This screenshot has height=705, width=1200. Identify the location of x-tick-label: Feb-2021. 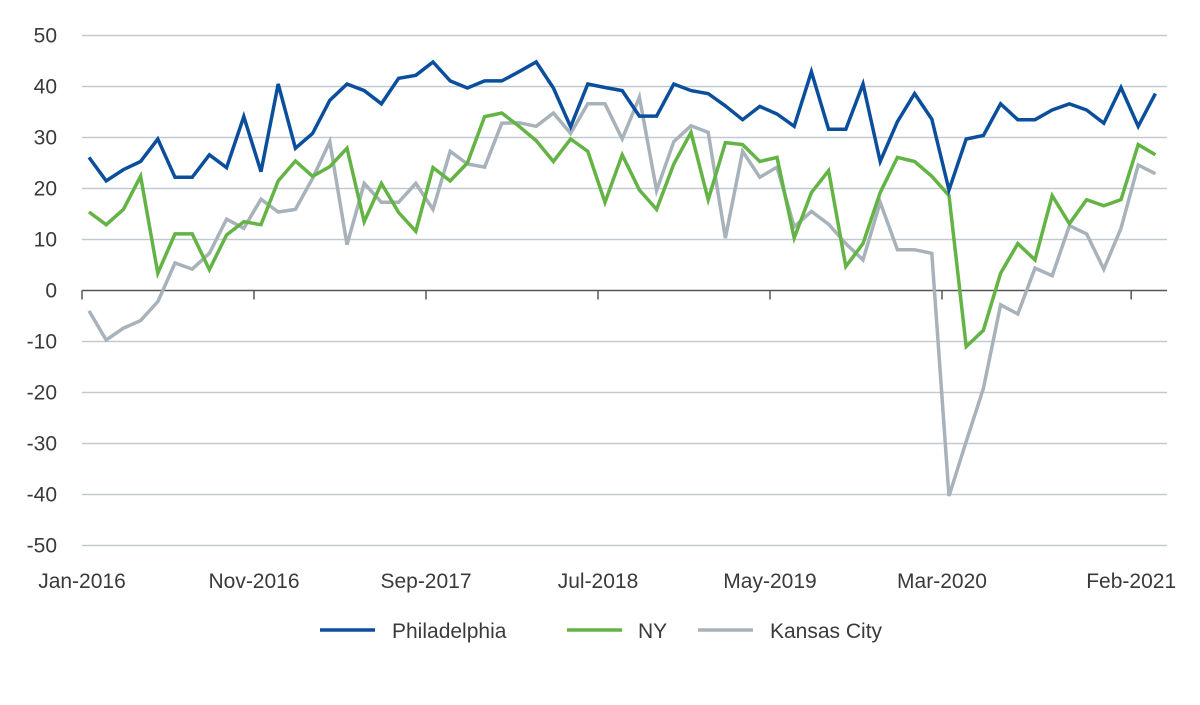
(1131, 581).